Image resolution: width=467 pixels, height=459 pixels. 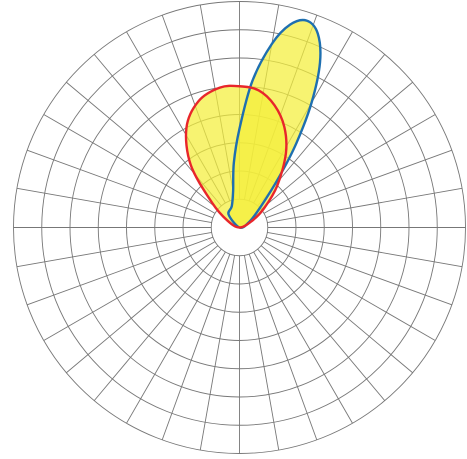 I want to click on series-2-fill, so click(x=236, y=156).